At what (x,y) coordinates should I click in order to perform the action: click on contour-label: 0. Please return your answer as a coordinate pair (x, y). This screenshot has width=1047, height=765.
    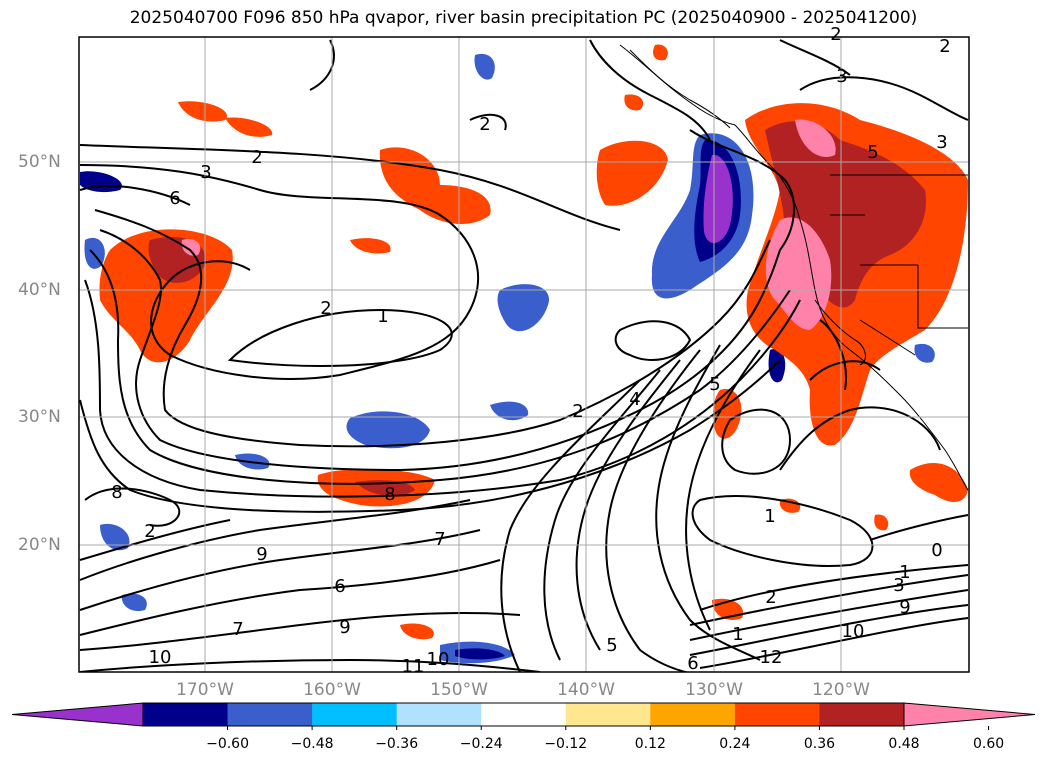
    Looking at the image, I should click on (936, 550).